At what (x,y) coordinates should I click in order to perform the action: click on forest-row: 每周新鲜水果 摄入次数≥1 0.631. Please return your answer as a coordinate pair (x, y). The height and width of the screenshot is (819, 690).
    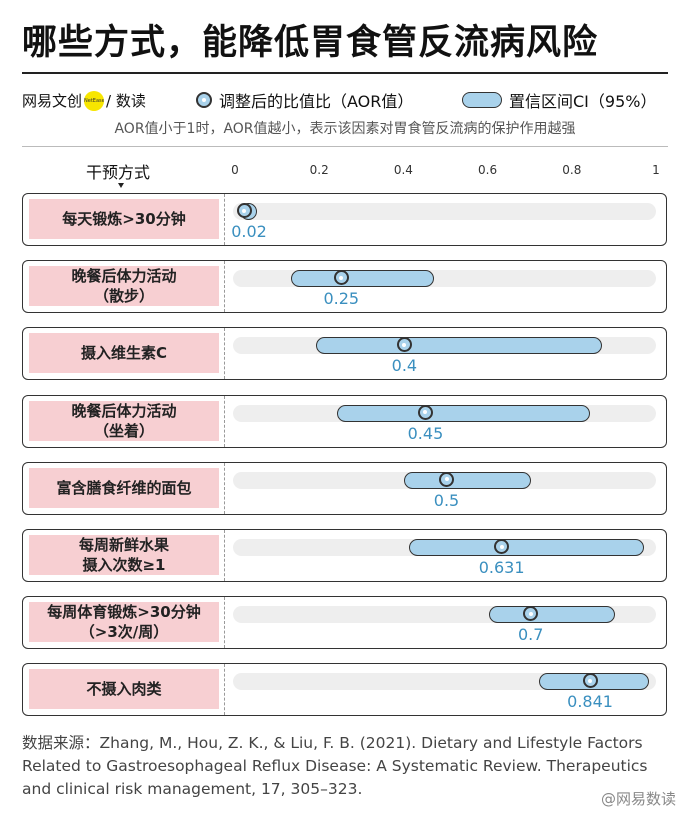
    Looking at the image, I should click on (344, 555).